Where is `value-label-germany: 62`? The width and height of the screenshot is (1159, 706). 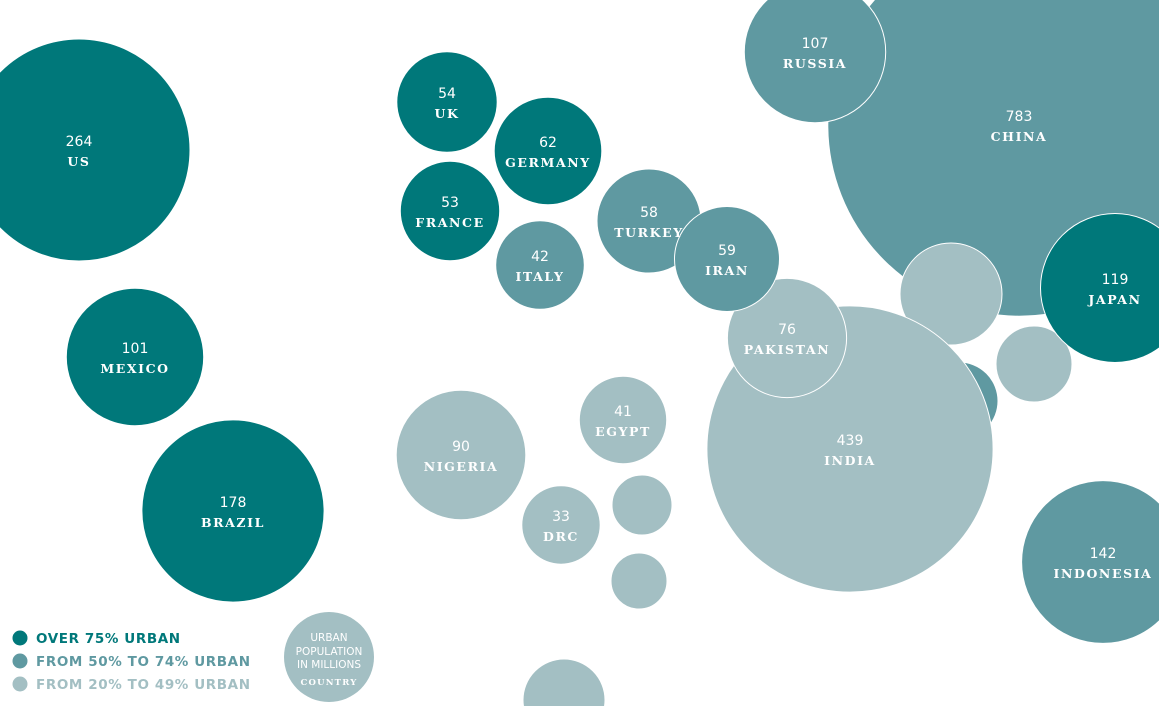 value-label-germany: 62 is located at coordinates (548, 143).